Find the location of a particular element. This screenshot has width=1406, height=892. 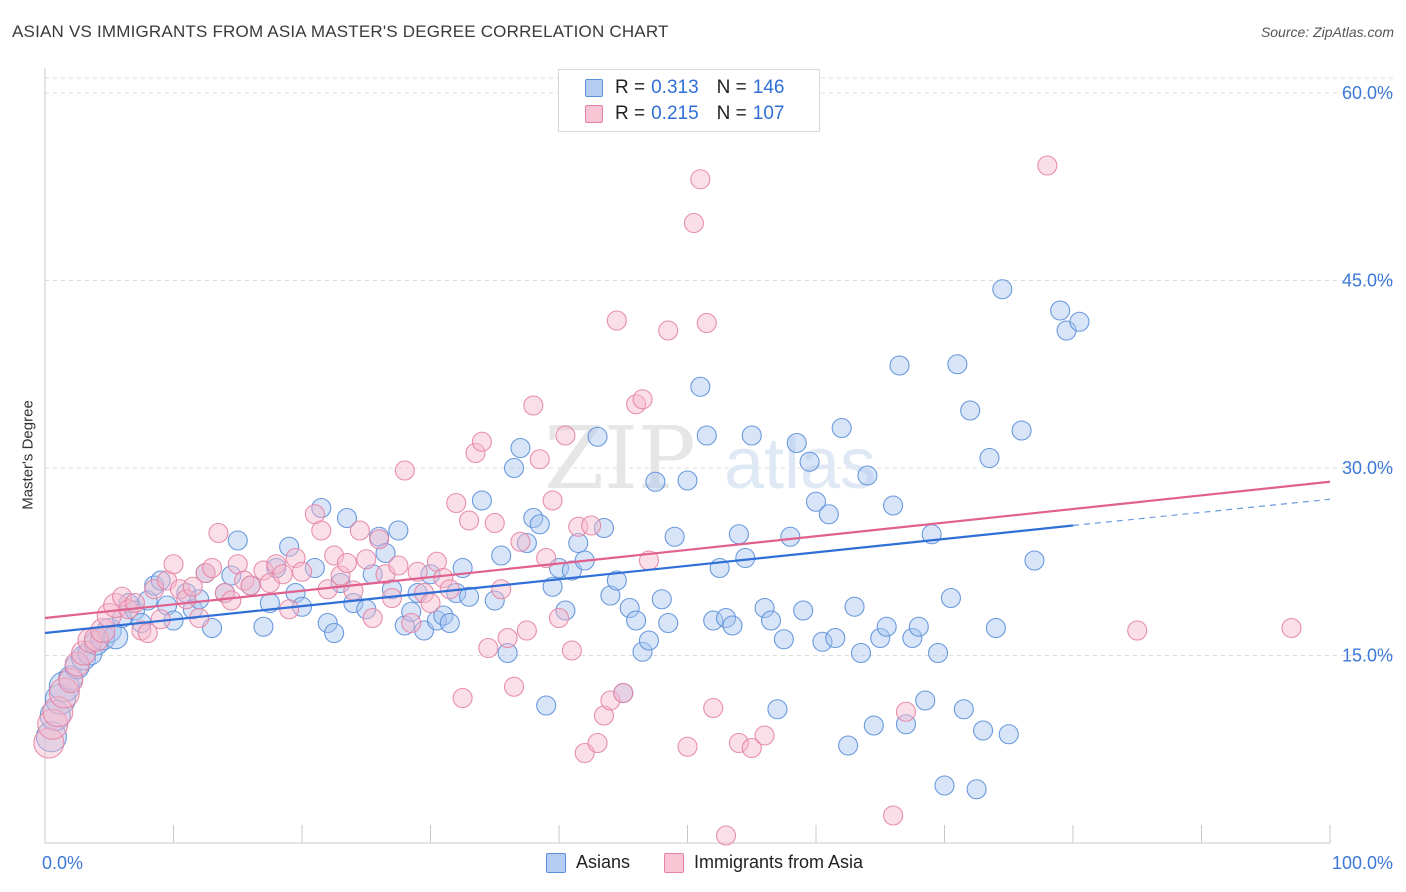

legend-n-label: N = is located at coordinates (731, 87).